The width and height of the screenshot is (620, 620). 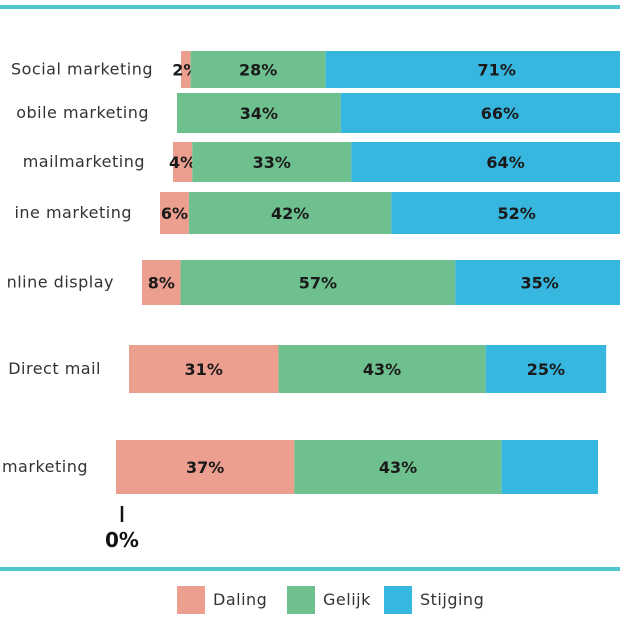 I want to click on value-label-daling-direct-mail: 31%, so click(x=204, y=369).